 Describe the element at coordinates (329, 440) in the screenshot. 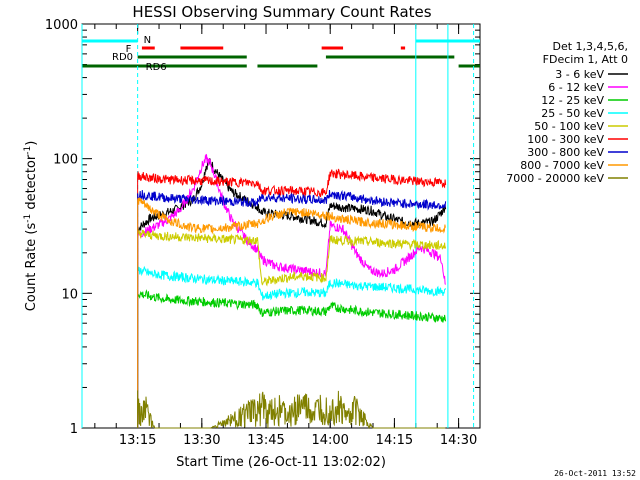

I see `x-tick-label: 14:00` at that location.